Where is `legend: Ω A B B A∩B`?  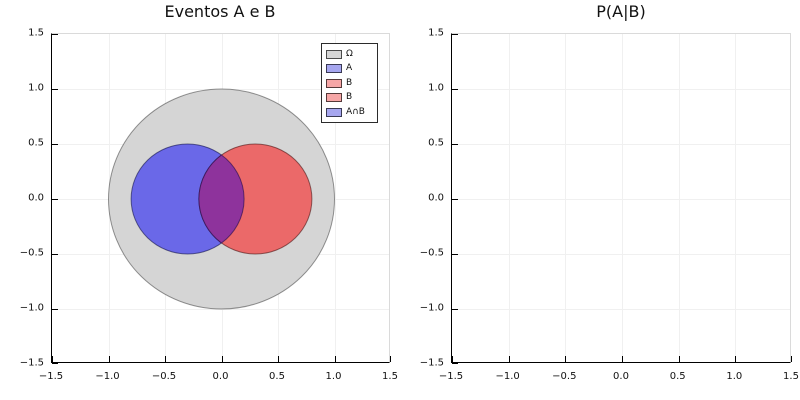
legend: Ω A B B A∩B is located at coordinates (349, 83).